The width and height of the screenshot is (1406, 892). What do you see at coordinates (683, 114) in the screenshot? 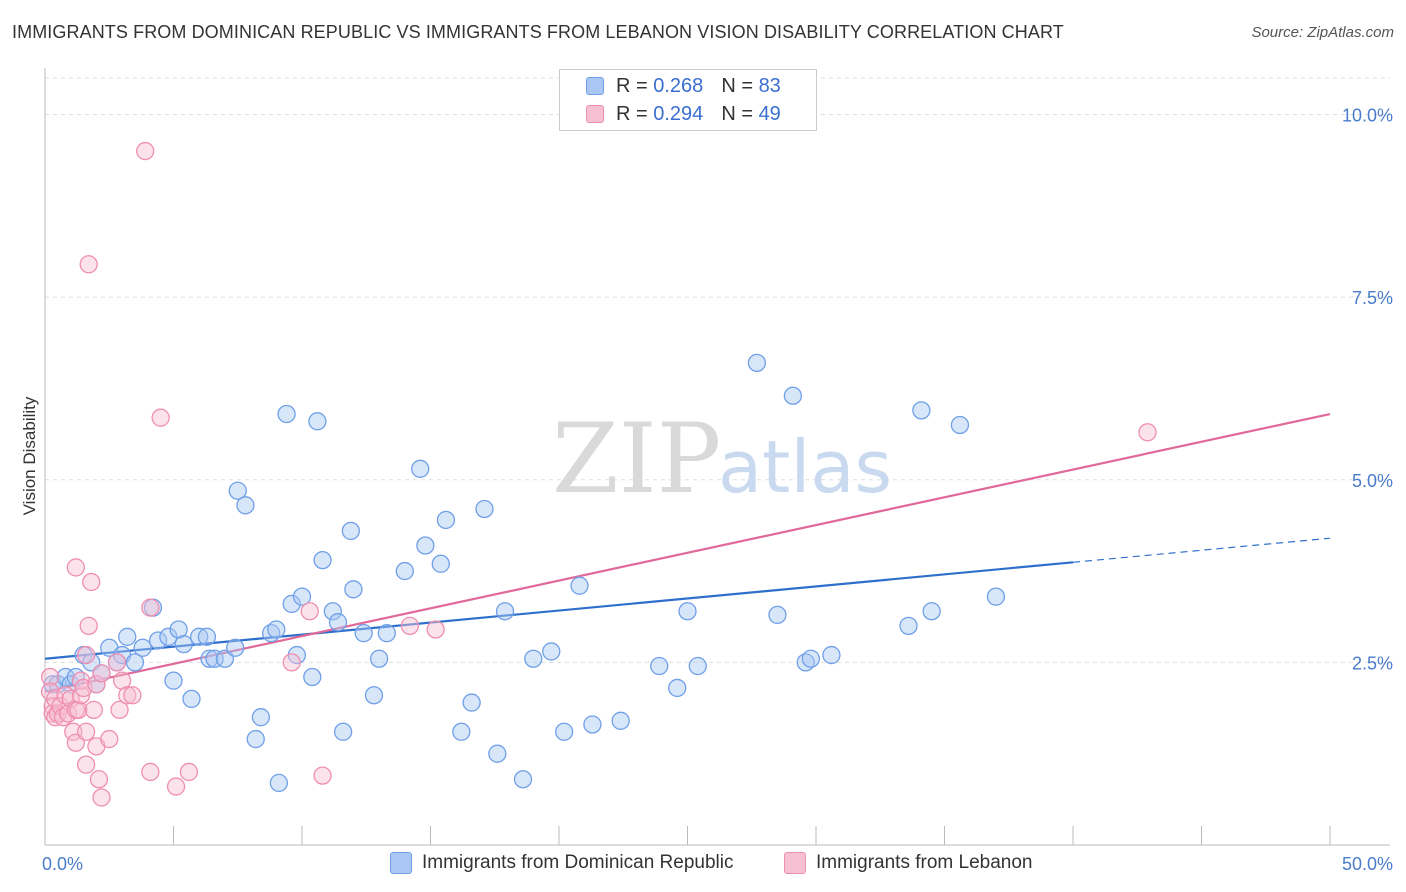
I see `legend-row-lebanon: R = 0.294 N = 49` at bounding box center [683, 114].